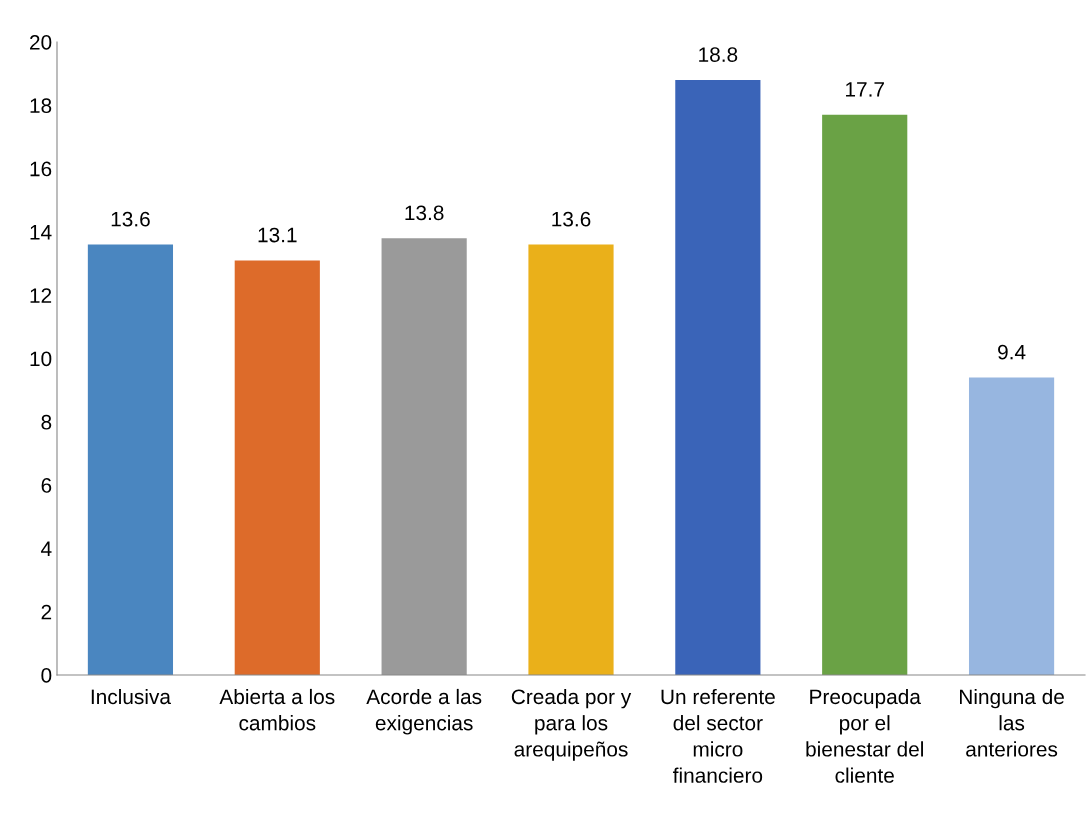  What do you see at coordinates (718, 54) in the screenshot?
I see `data-label: 18.8` at bounding box center [718, 54].